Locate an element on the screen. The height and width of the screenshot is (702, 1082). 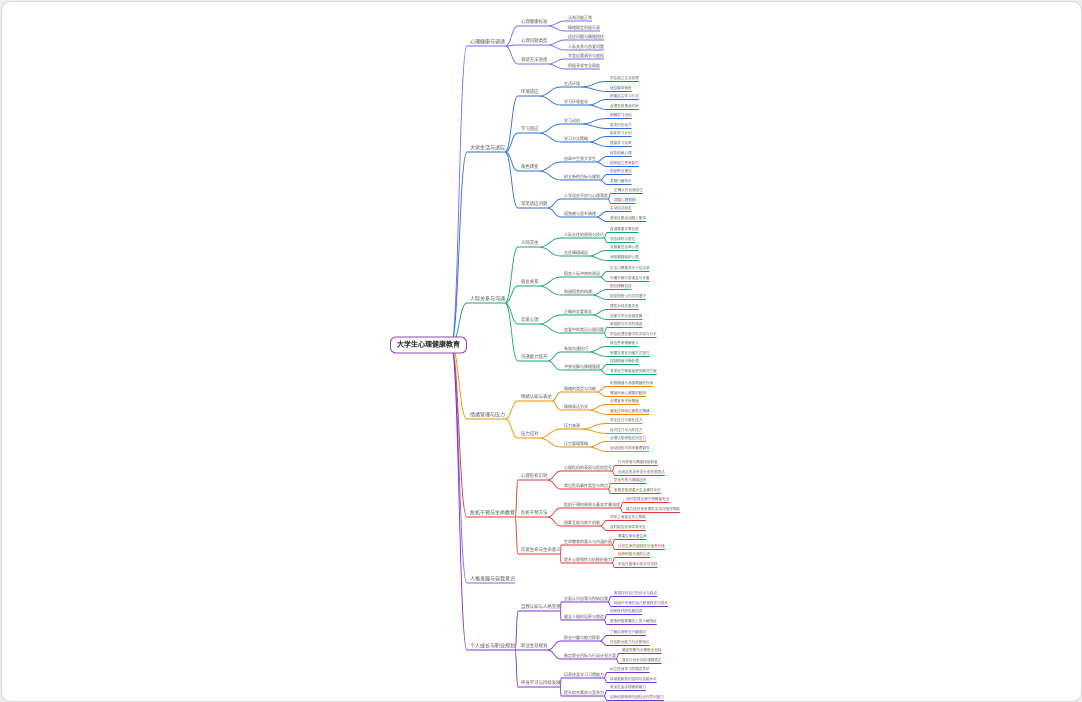
branch-node: 心理健康与调适 is located at coordinates (488, 42).